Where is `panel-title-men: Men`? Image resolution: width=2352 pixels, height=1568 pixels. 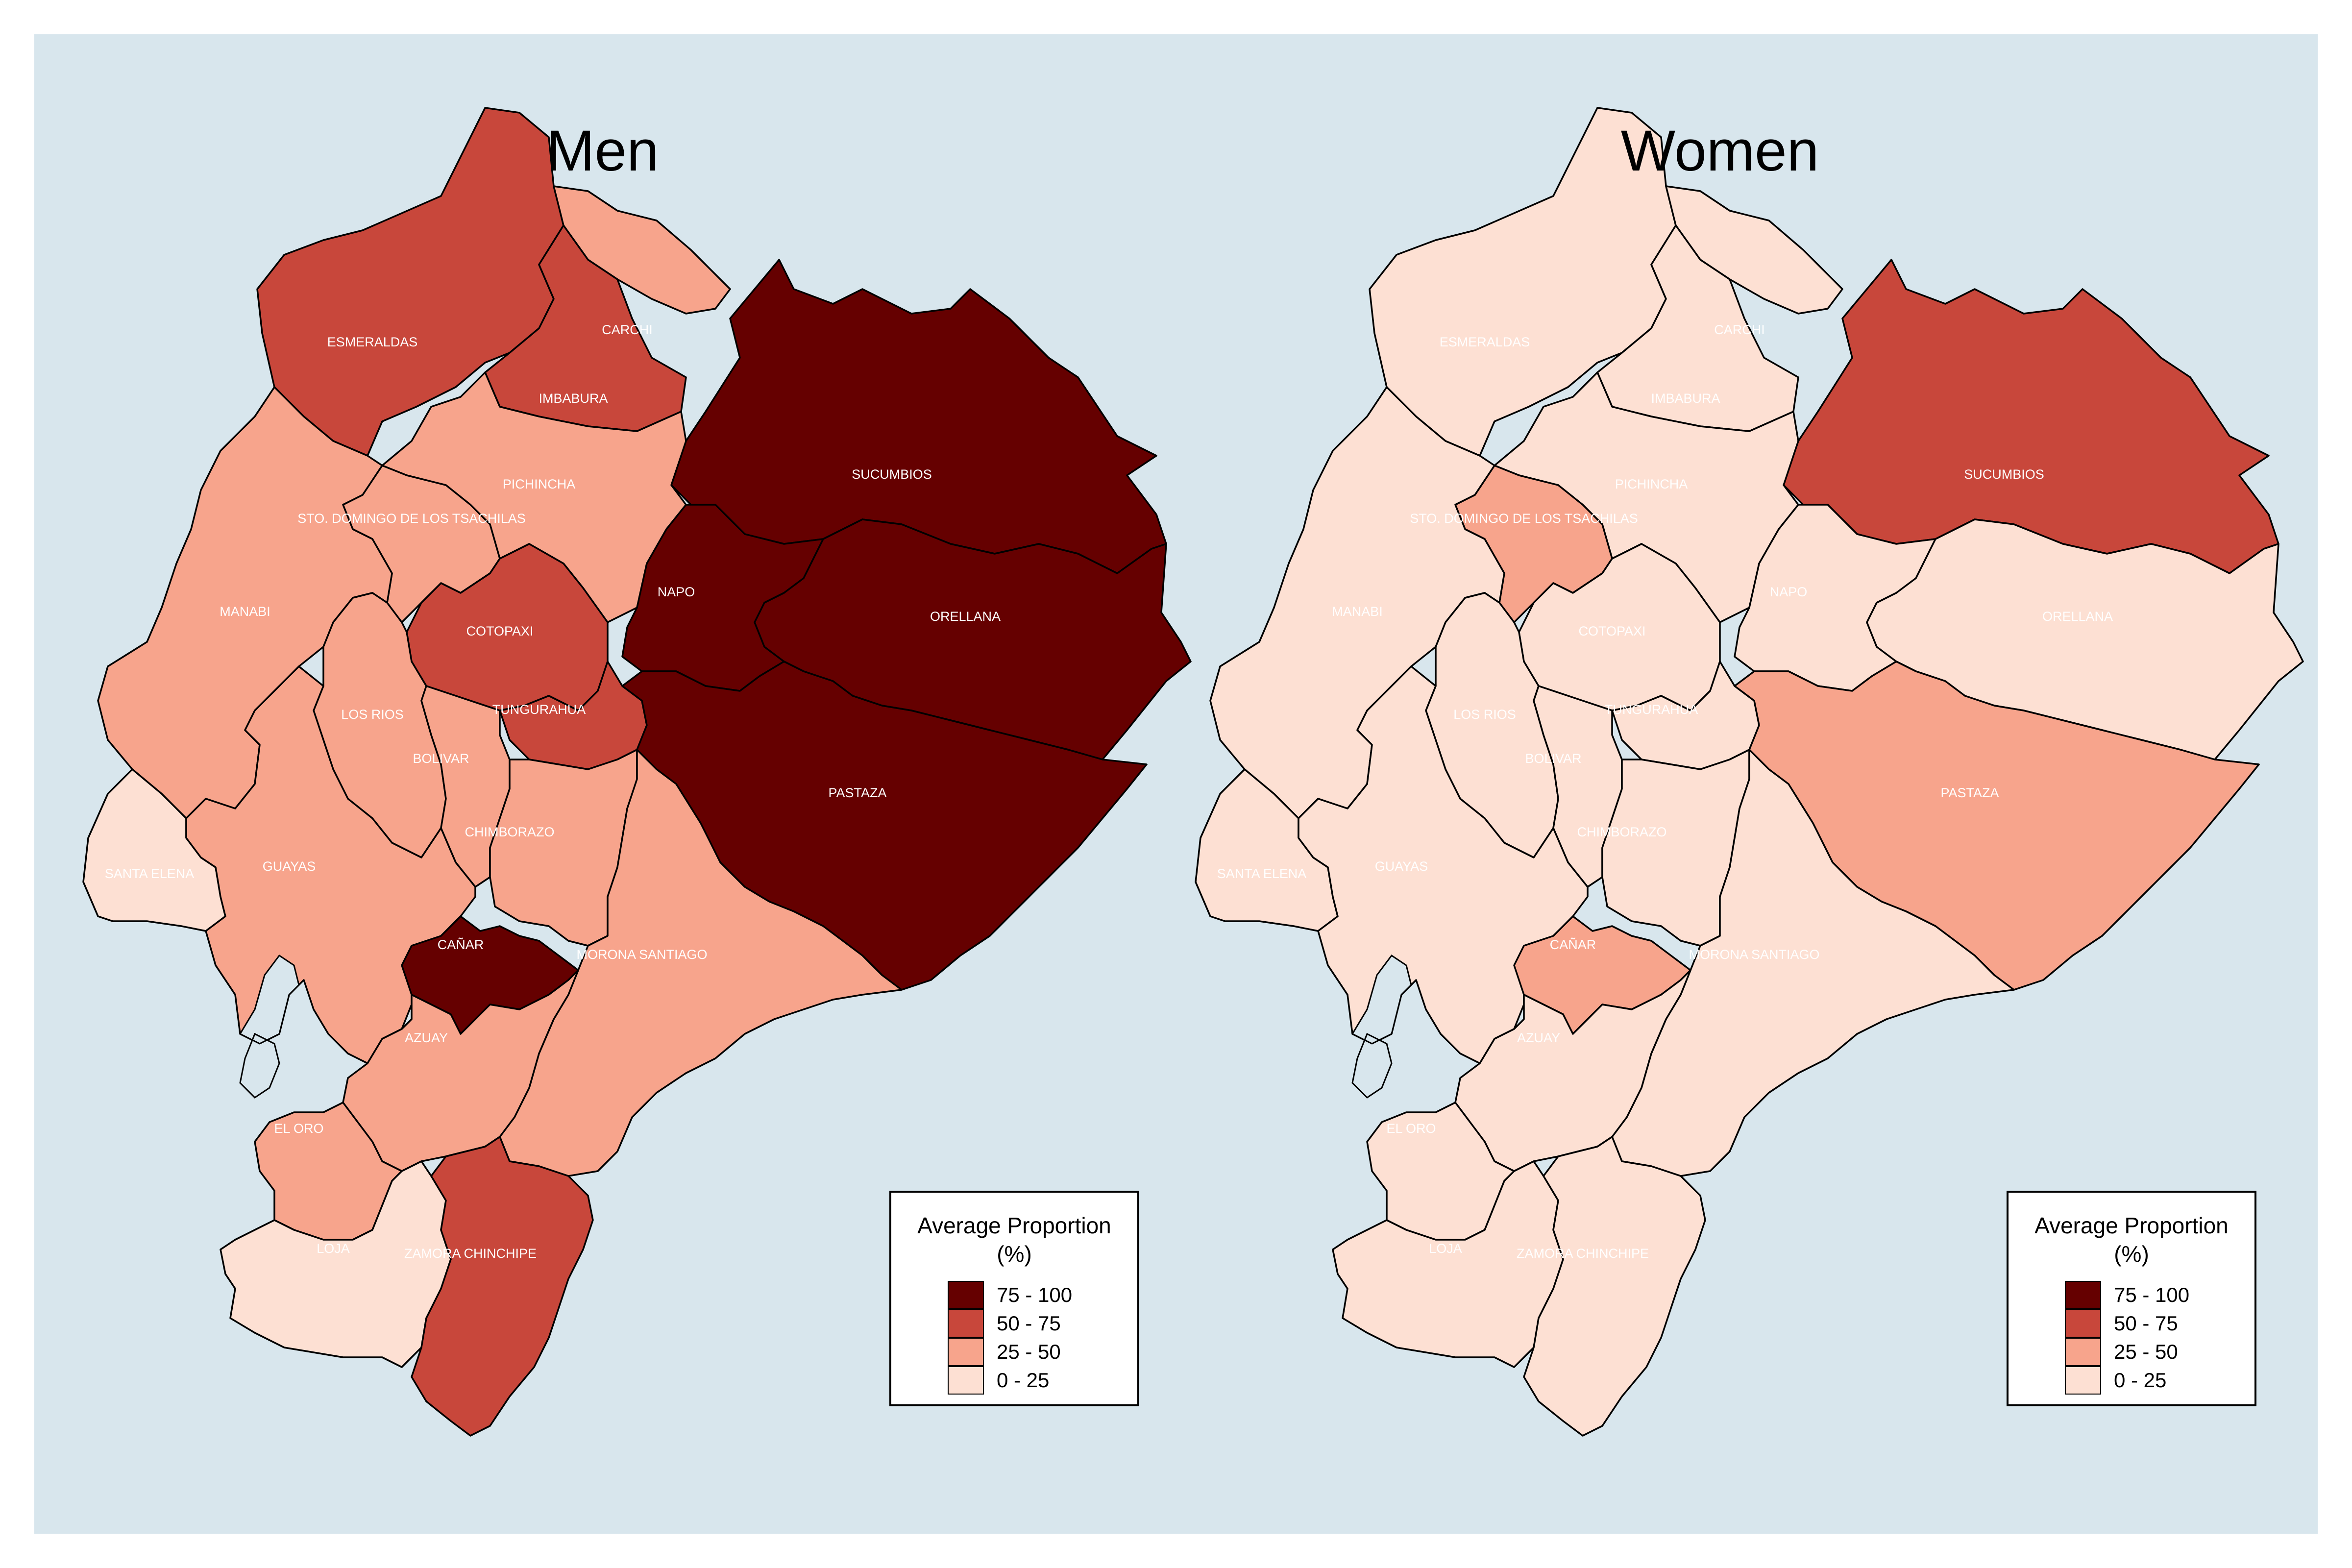 panel-title-men: Men is located at coordinates (602, 151).